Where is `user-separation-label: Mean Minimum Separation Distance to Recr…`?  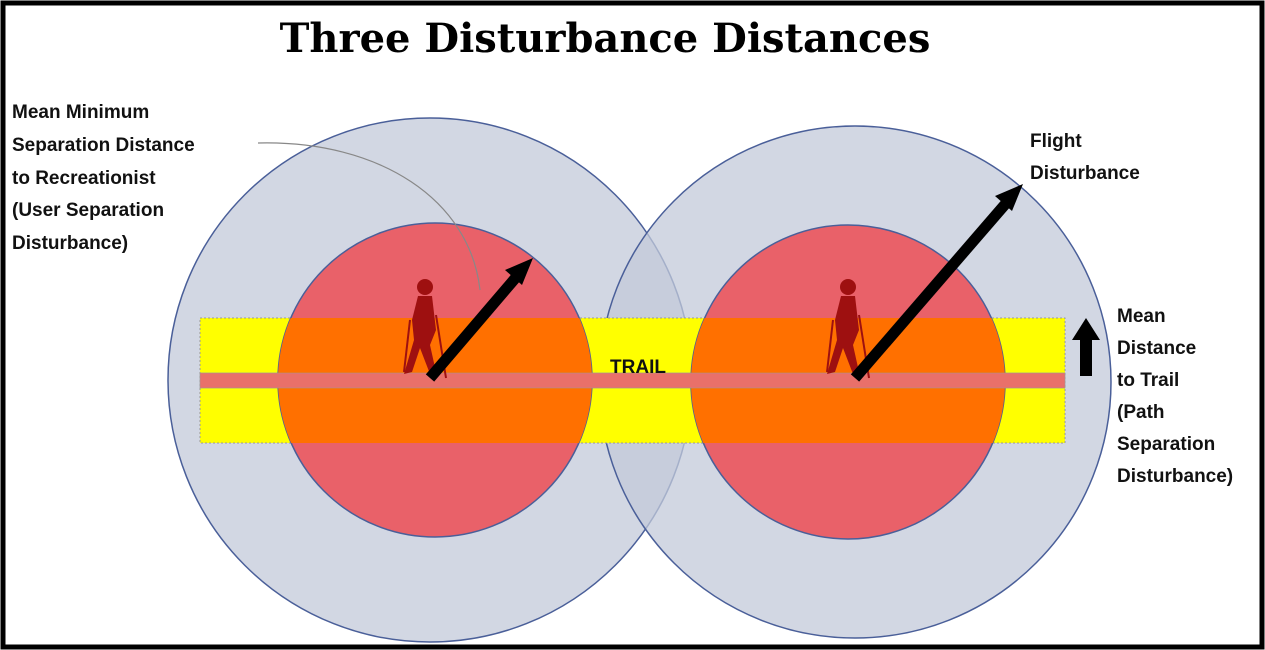
user-separation-label: Mean Minimum Separation Distance to Recr… is located at coordinates (106, 178).